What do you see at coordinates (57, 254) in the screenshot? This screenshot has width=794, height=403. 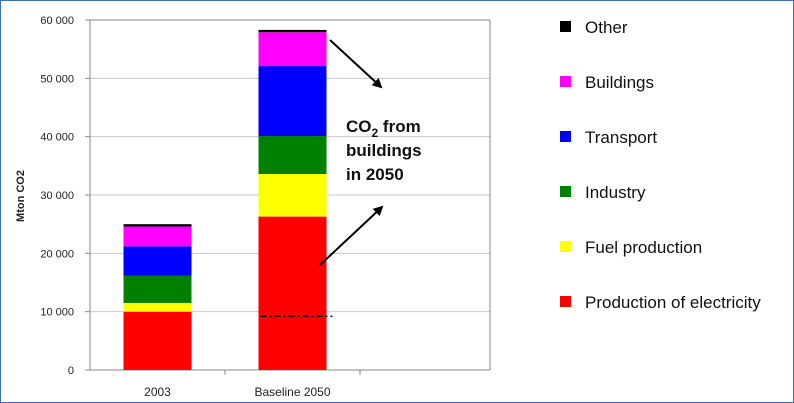 I see `y-tick-label: 20 000` at bounding box center [57, 254].